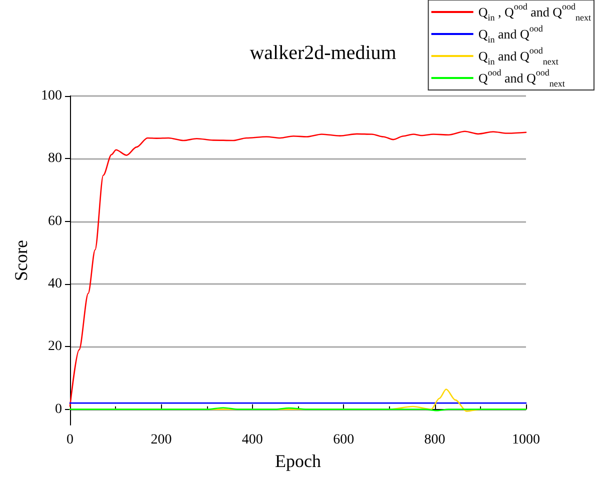  I want to click on x-tick-label: 600, so click(343, 440).